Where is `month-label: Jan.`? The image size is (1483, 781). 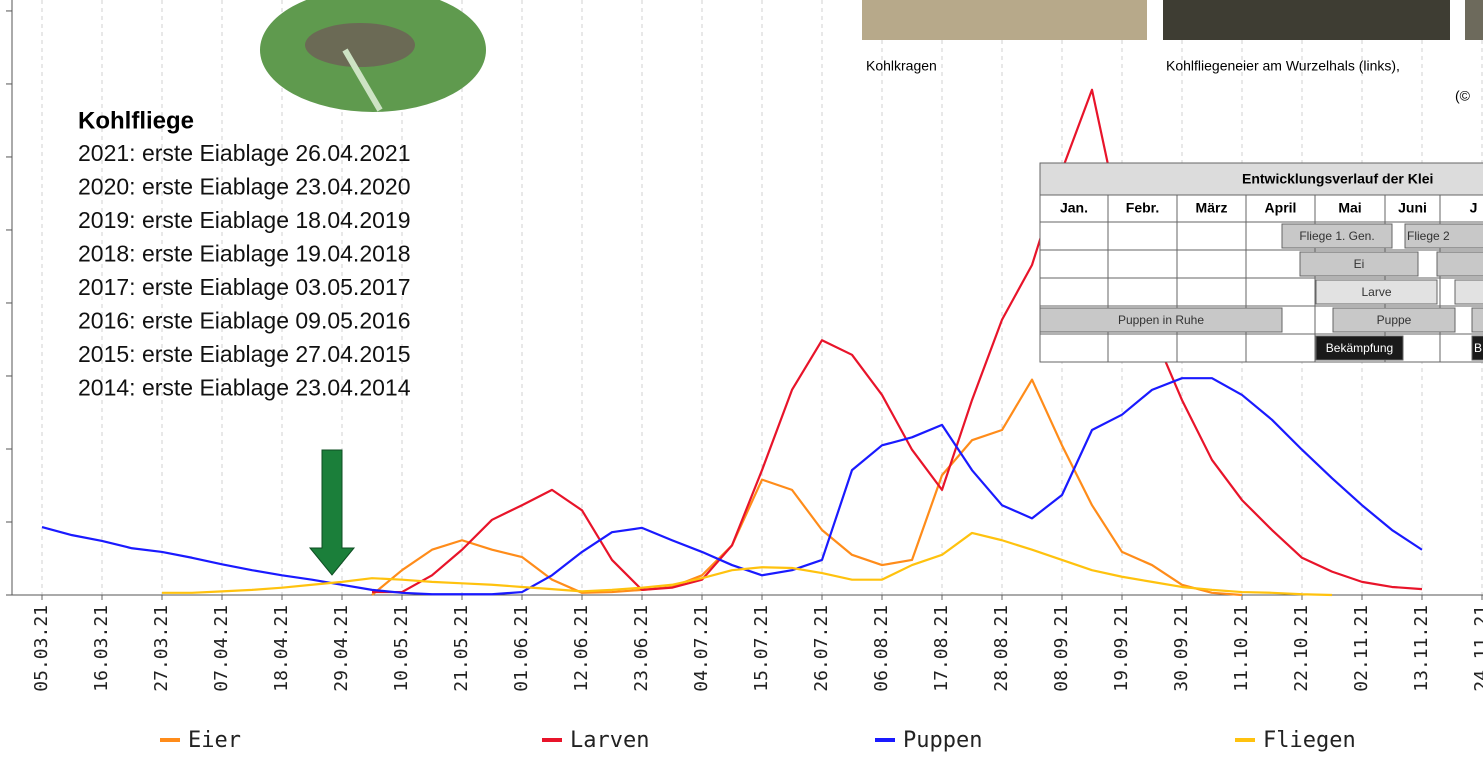
month-label: Jan. is located at coordinates (1074, 208).